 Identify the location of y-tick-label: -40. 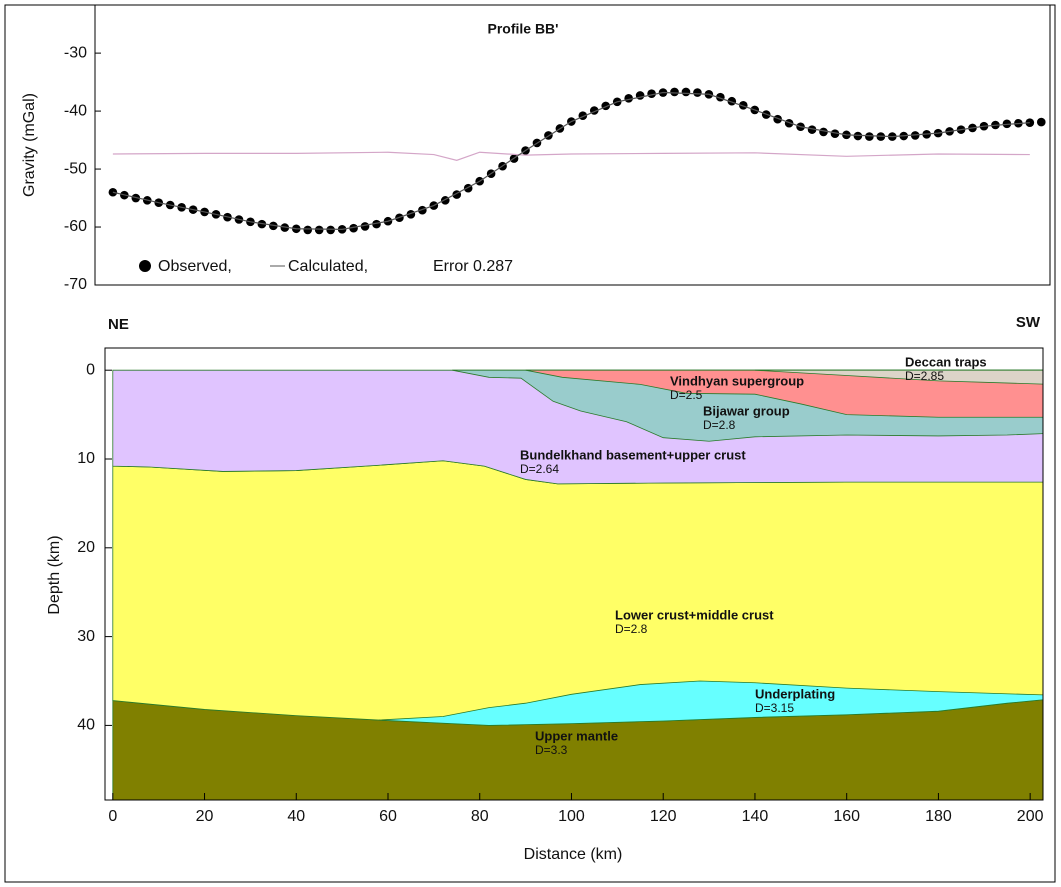
(75, 110).